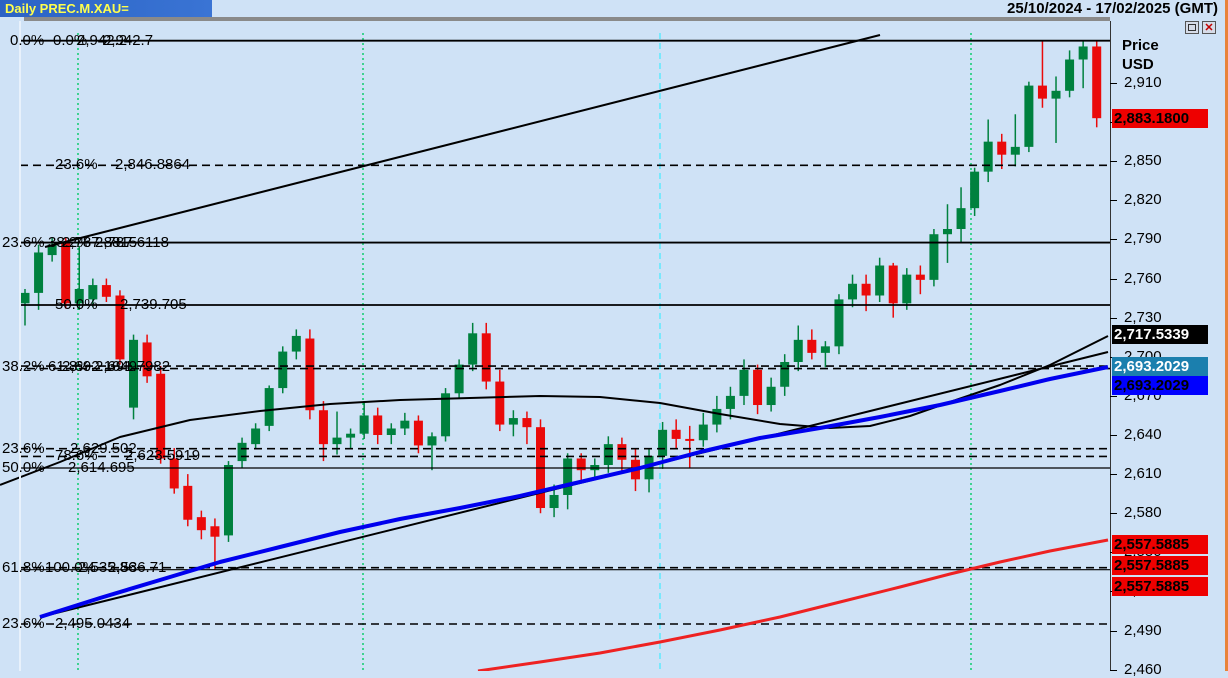  What do you see at coordinates (1143, 630) in the screenshot?
I see `axis-tick-label: 2,490` at bounding box center [1143, 630].